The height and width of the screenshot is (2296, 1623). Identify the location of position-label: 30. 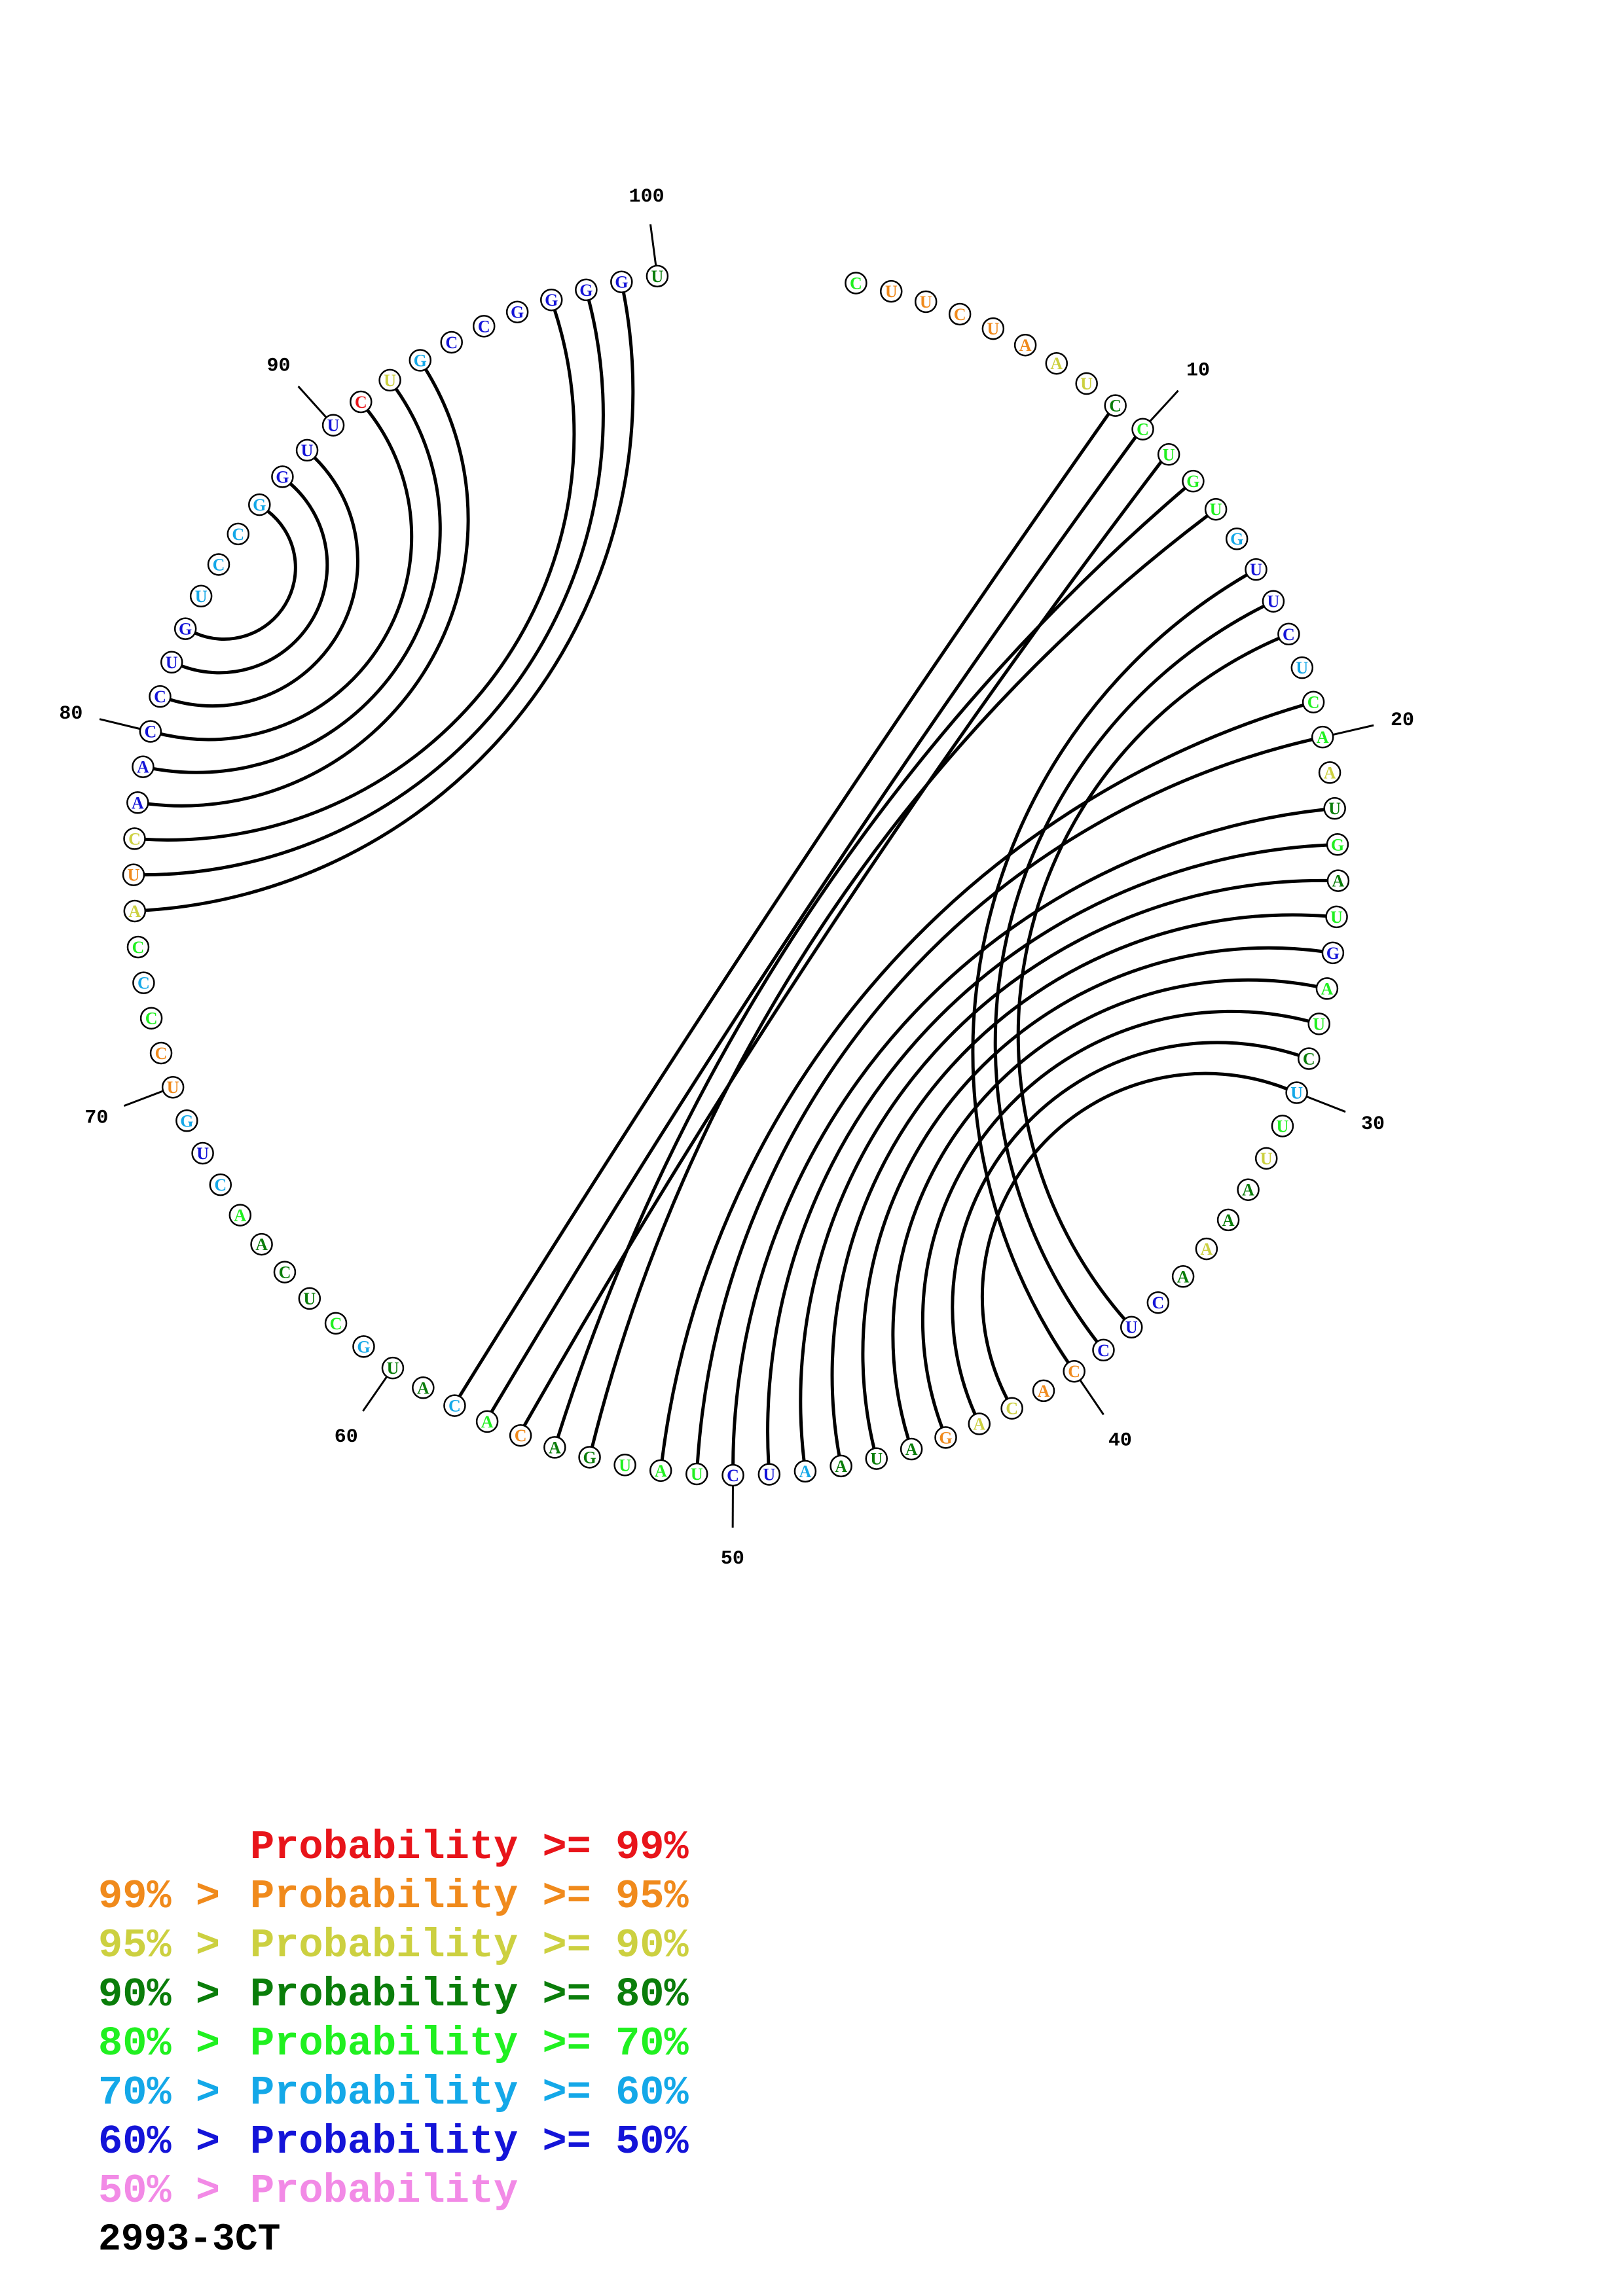
(1373, 1124).